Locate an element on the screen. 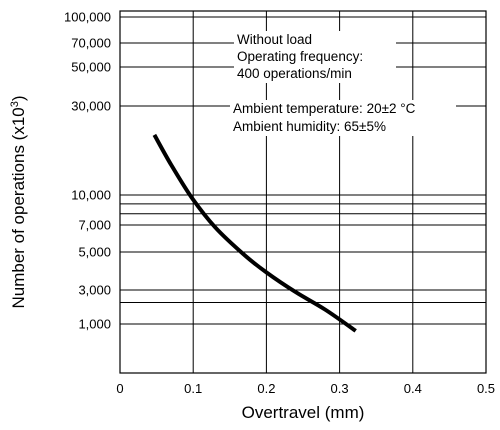  x-tick-label: 0.5 is located at coordinates (486, 388).